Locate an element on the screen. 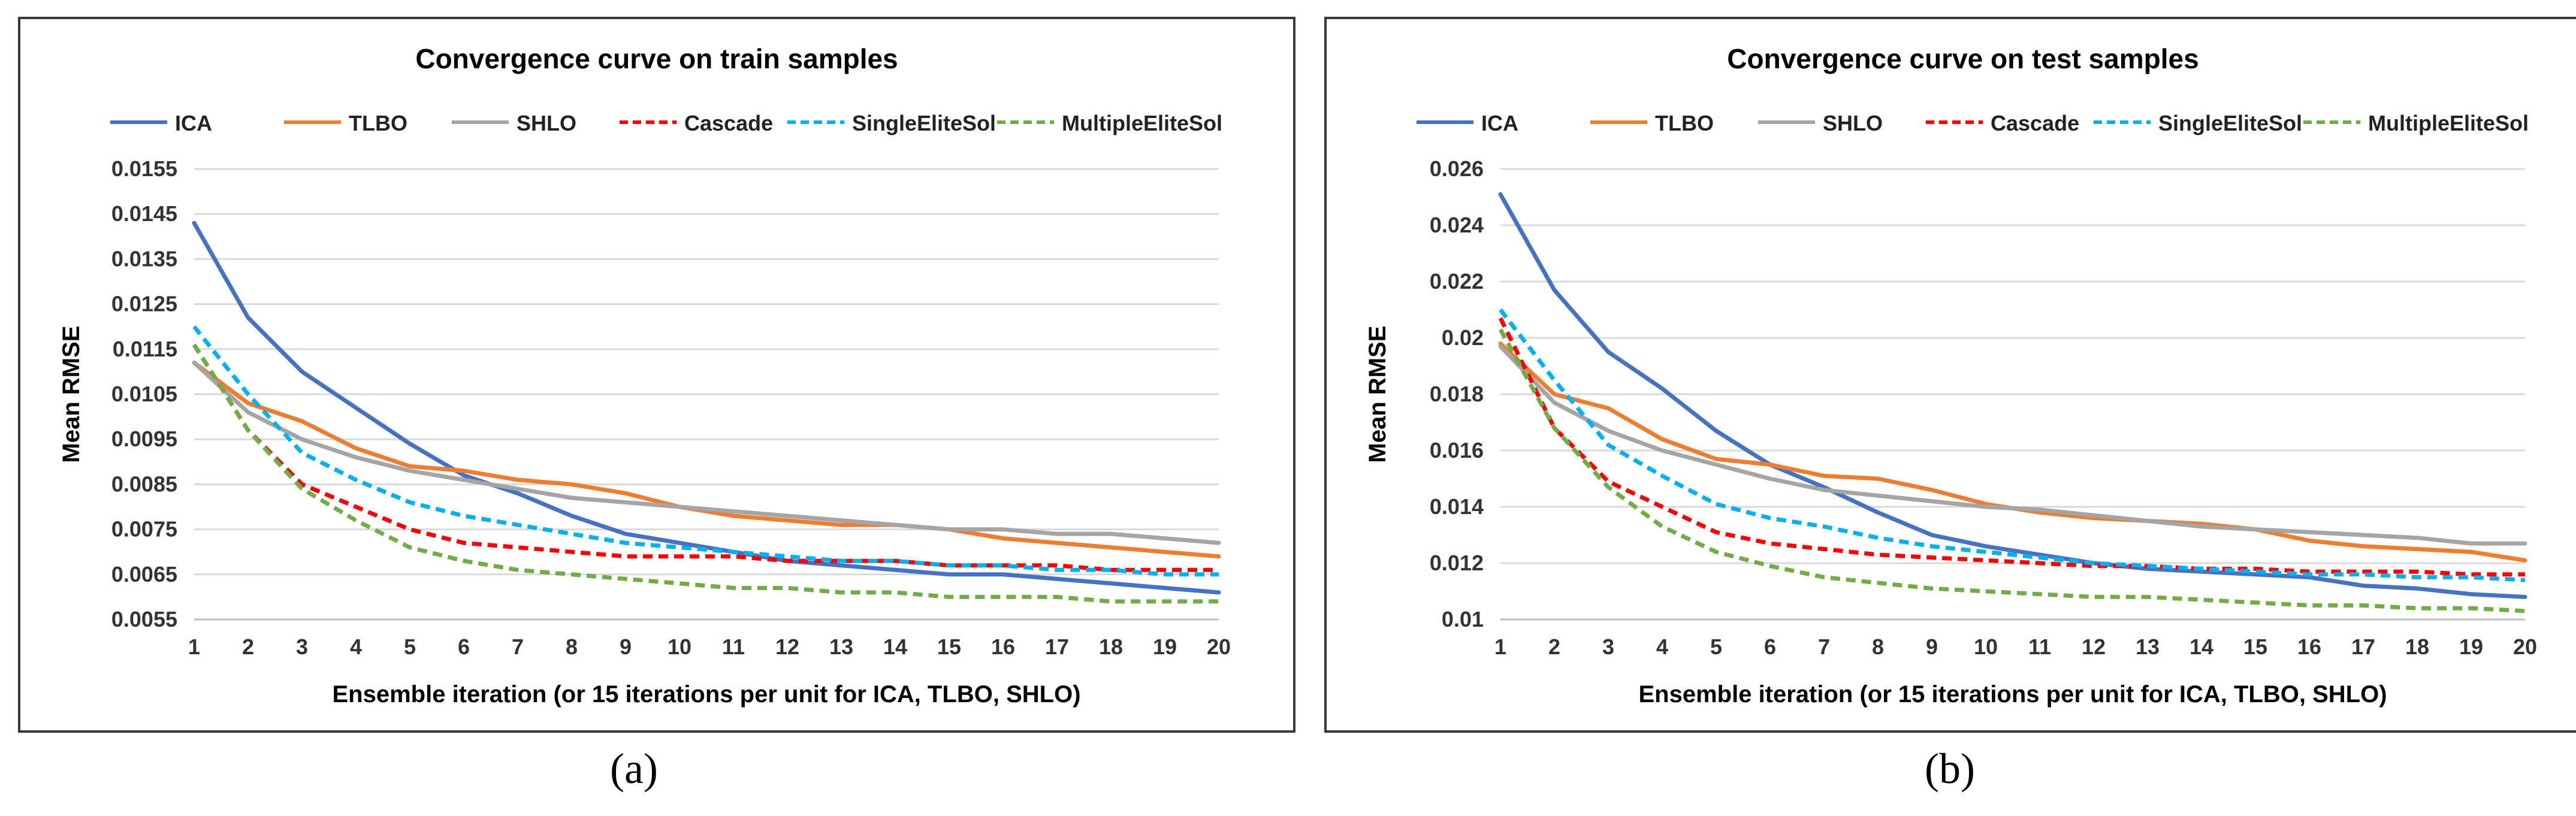 This screenshot has width=2576, height=816. legend-item-cascade: Cascade is located at coordinates (696, 123).